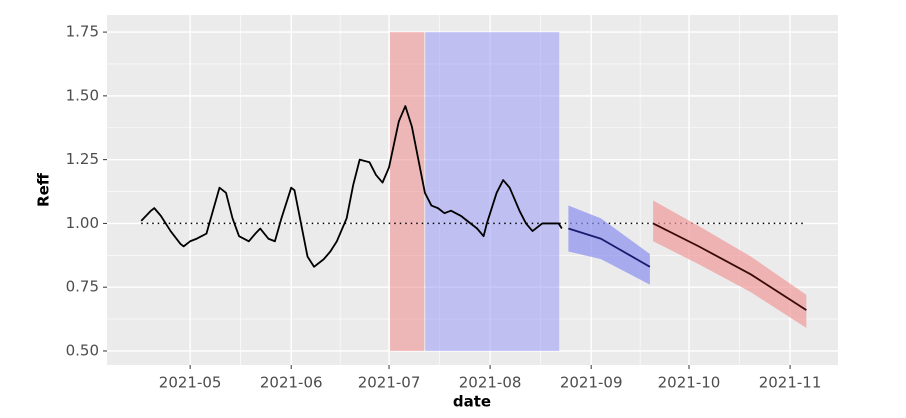  What do you see at coordinates (82, 159) in the screenshot?
I see `y-tick-label: 1.25` at bounding box center [82, 159].